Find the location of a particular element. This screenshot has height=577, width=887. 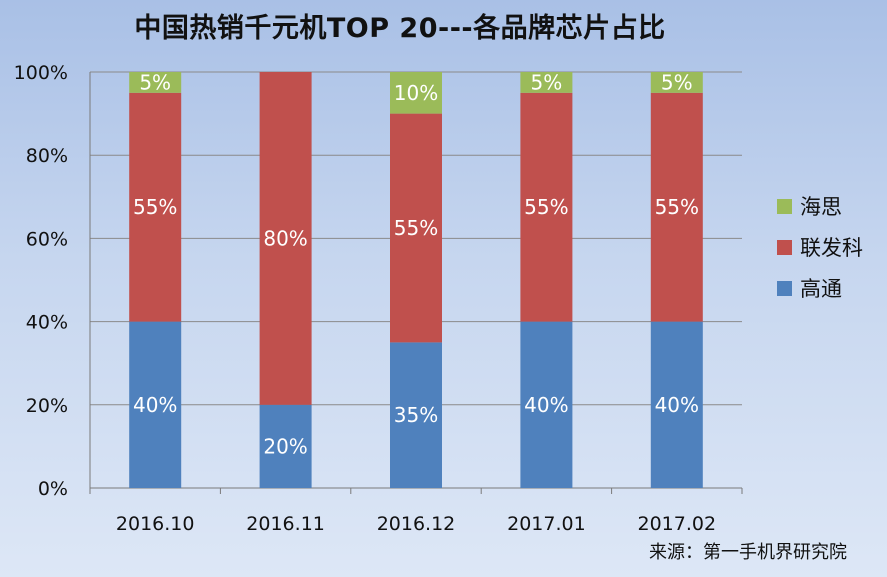

y-tick-label: 80% is located at coordinates (47, 156).